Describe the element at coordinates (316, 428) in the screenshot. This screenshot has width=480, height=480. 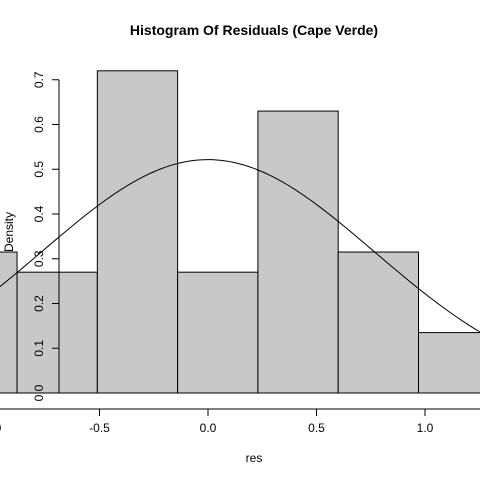
I see `x-tick-label: 0.5` at that location.